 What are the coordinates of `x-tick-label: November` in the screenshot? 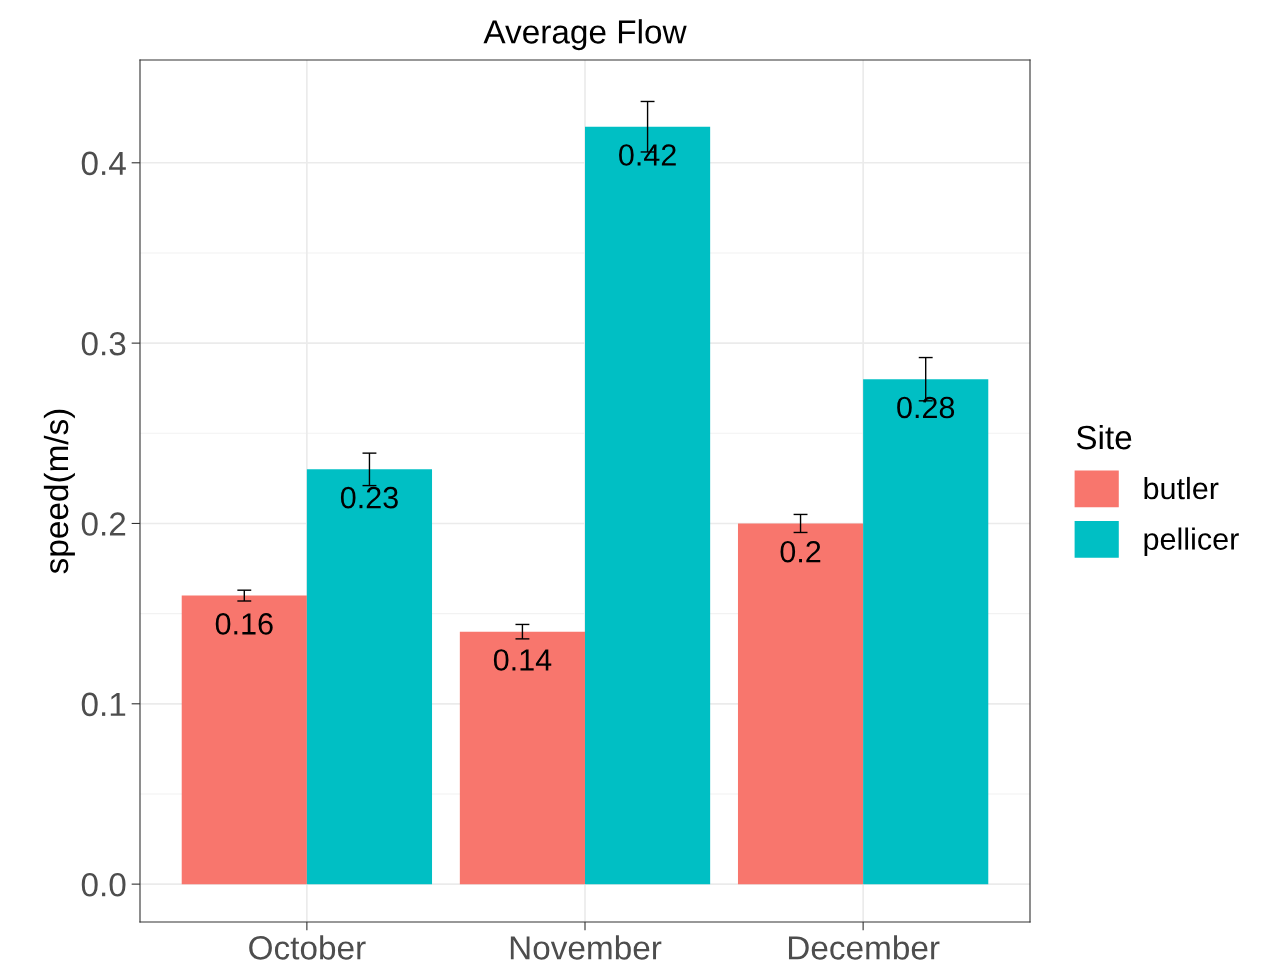 It's located at (586, 947).